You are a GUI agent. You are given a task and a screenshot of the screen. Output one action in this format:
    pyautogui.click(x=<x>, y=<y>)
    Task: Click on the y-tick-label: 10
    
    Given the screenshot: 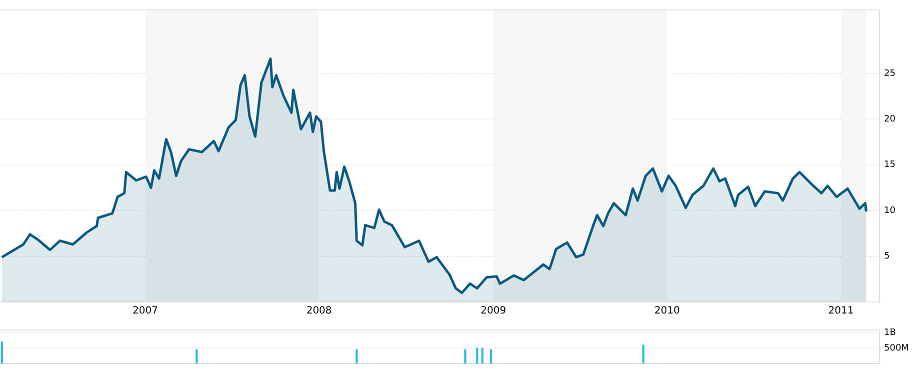 What is the action you would take?
    pyautogui.click(x=890, y=211)
    